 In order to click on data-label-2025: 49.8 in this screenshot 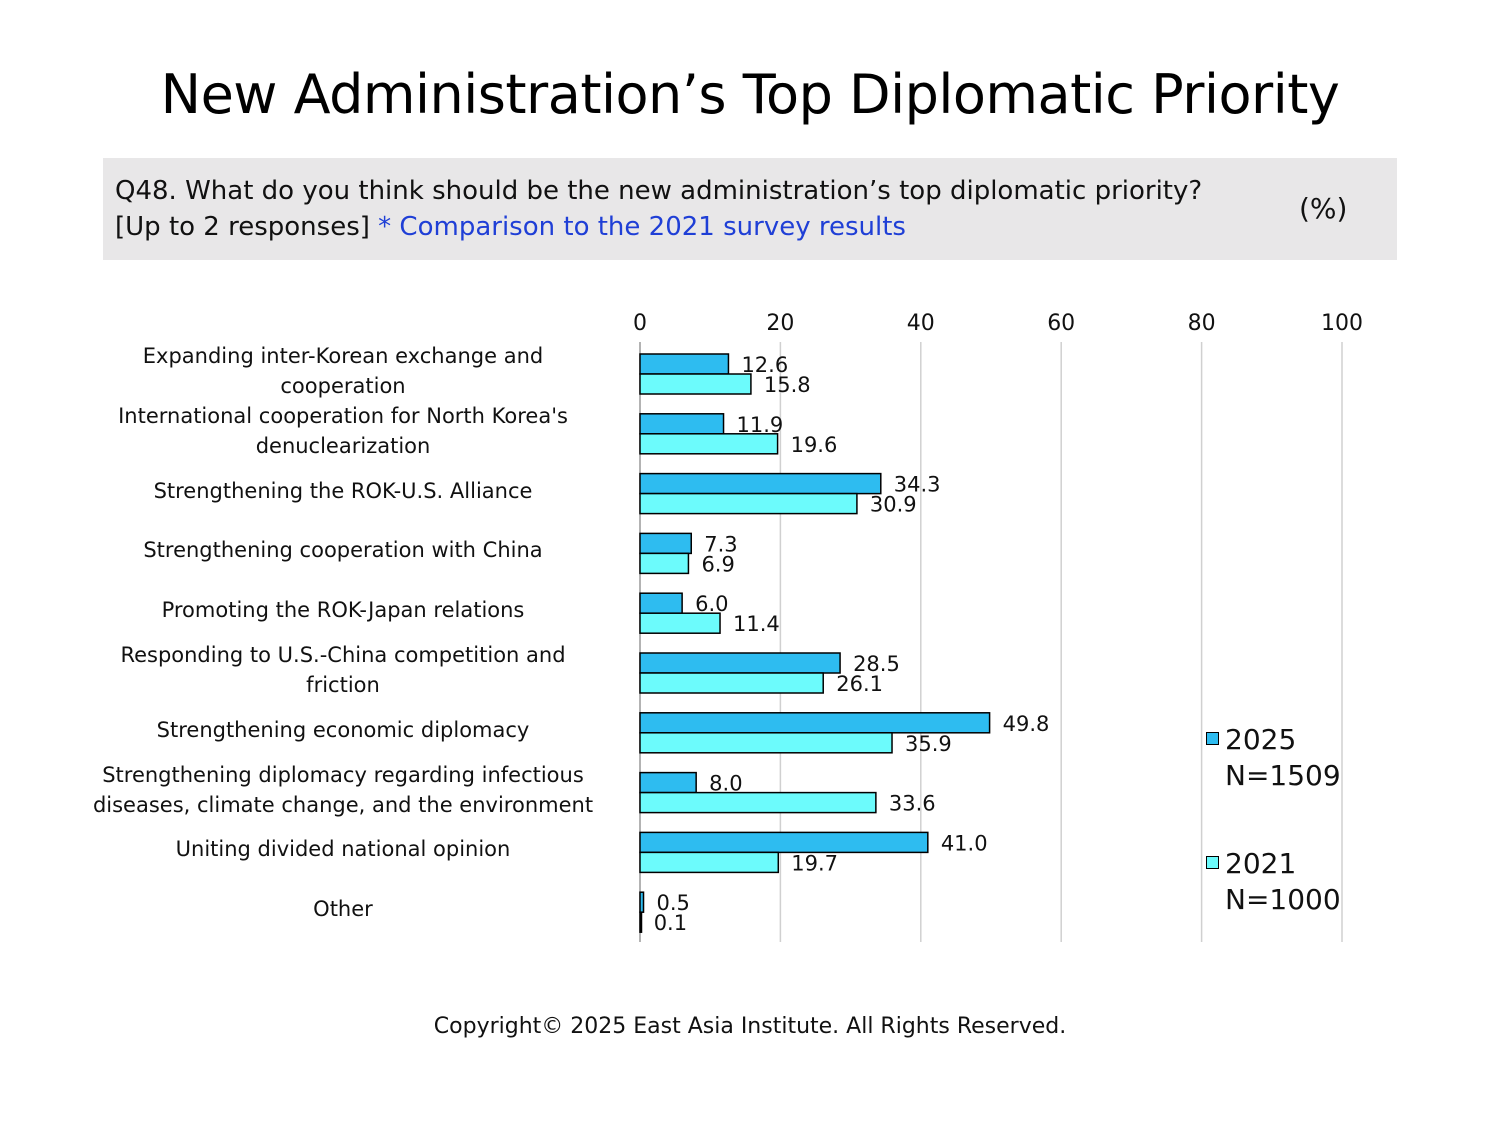, I will do `click(1026, 724)`.